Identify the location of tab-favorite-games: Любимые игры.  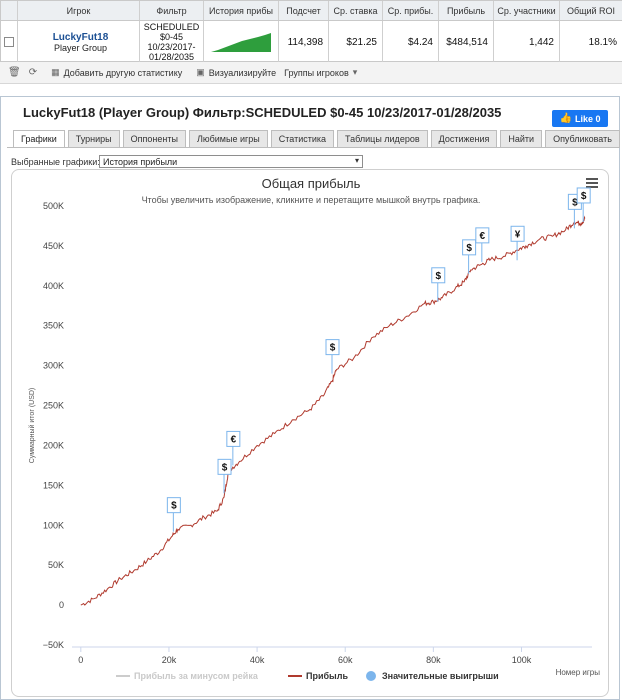
(228, 139).